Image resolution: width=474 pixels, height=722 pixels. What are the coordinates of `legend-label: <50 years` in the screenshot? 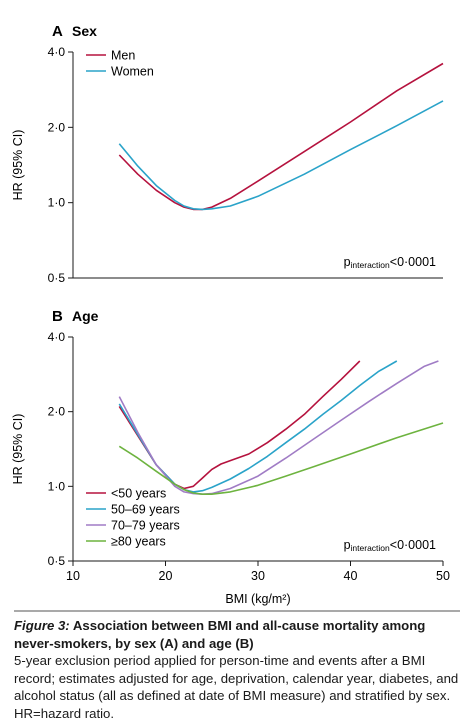 It's located at (138, 494).